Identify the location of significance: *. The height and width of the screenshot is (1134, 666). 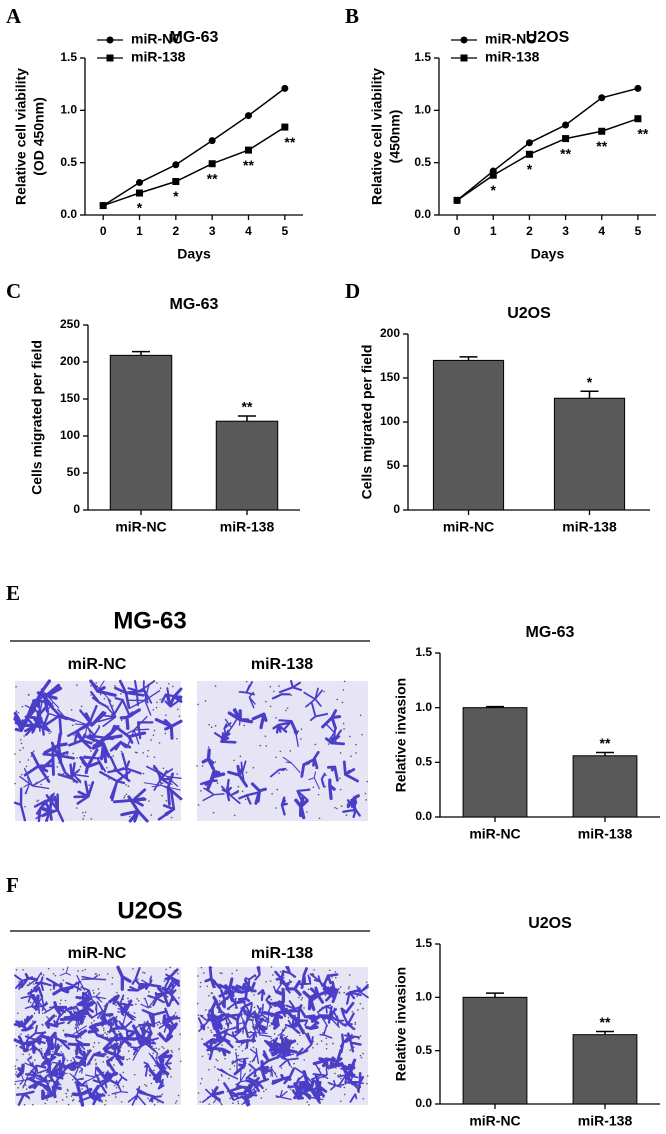
(590, 382).